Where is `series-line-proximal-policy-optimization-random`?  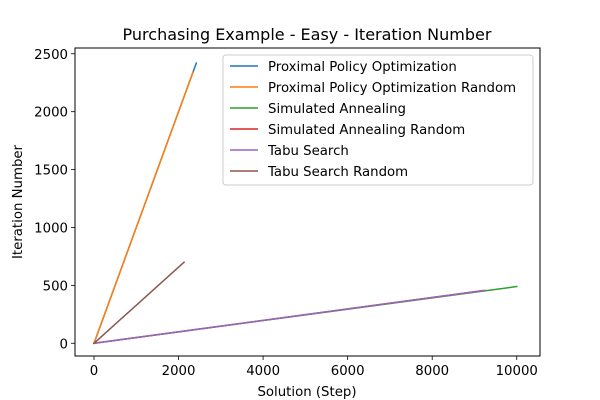 series-line-proximal-policy-optimization-random is located at coordinates (143, 208).